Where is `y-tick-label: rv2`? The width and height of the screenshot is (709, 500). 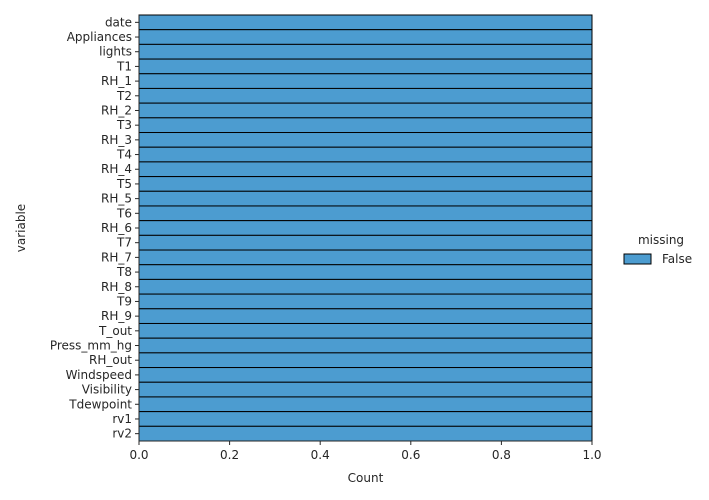 y-tick-label: rv2 is located at coordinates (122, 434).